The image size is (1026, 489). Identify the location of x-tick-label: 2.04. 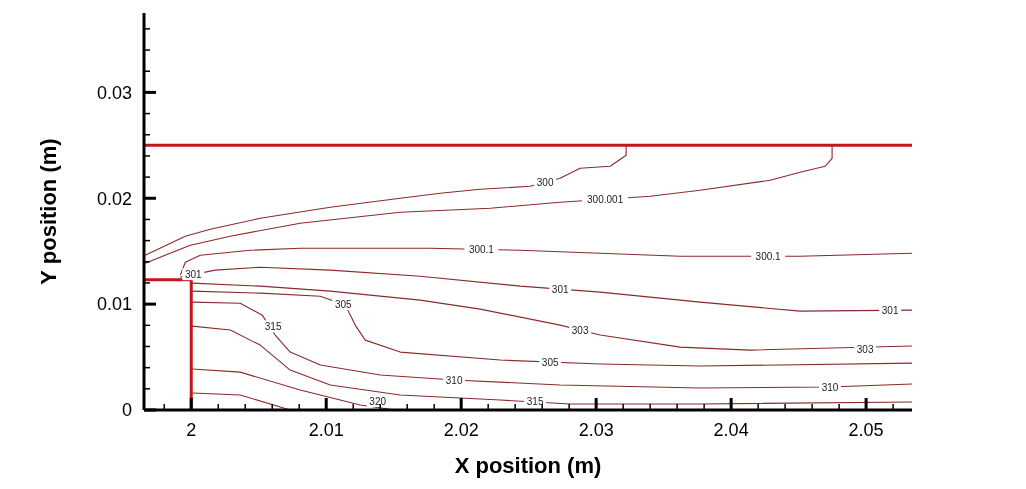
(731, 430).